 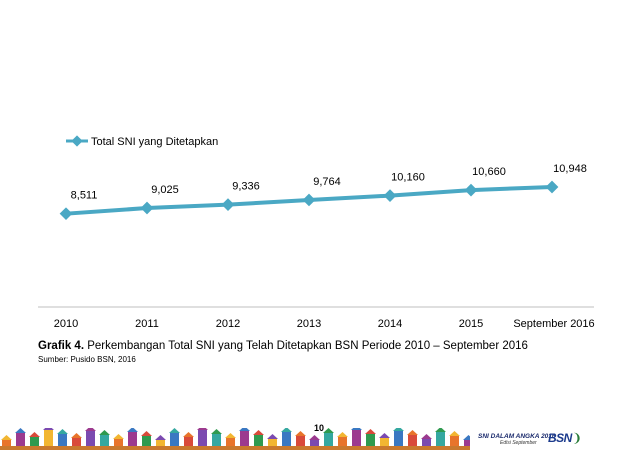 What do you see at coordinates (576, 438) in the screenshot?
I see `logo-arc-icon: ❩` at bounding box center [576, 438].